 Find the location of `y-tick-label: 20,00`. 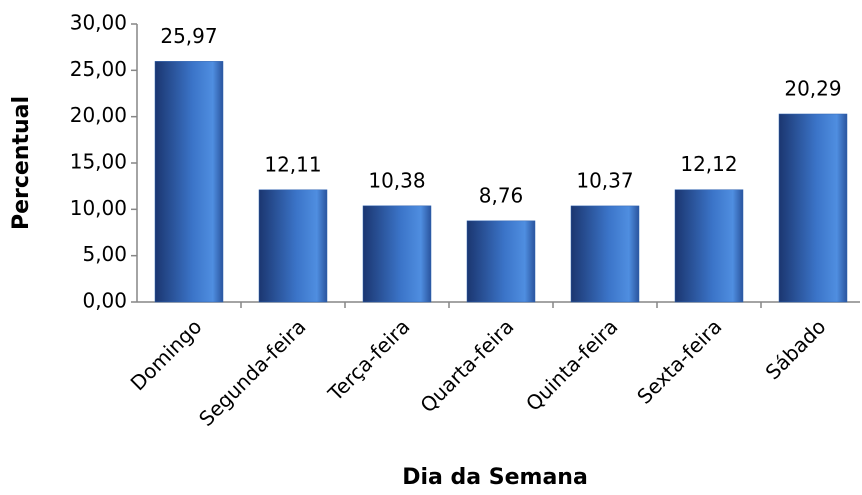

y-tick-label: 20,00 is located at coordinates (98, 115).